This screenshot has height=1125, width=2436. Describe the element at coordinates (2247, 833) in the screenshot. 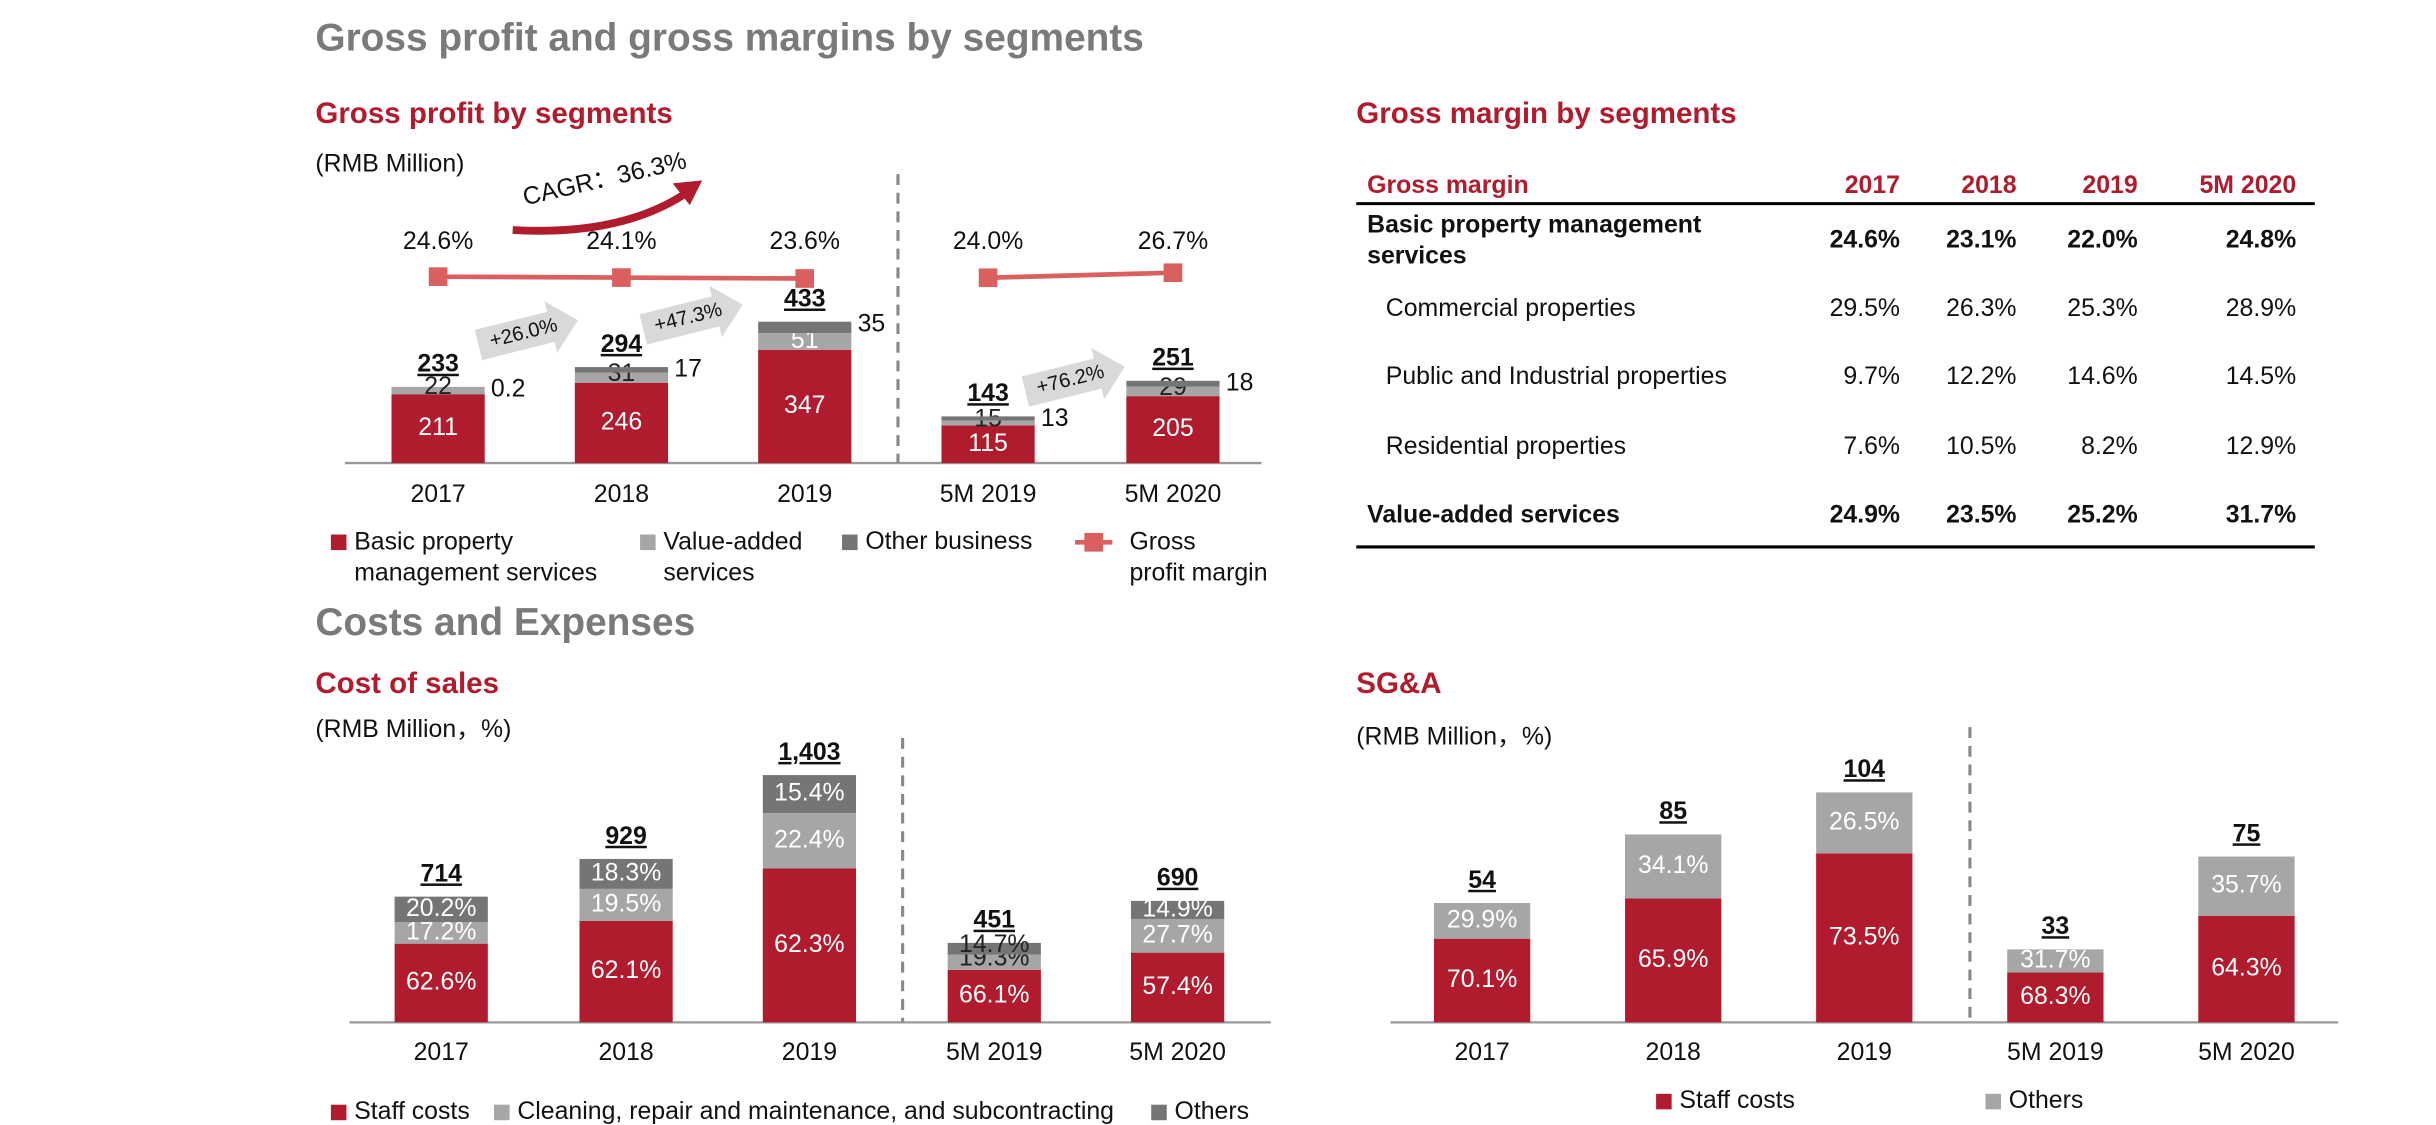

I see `total-label: 75` at that location.